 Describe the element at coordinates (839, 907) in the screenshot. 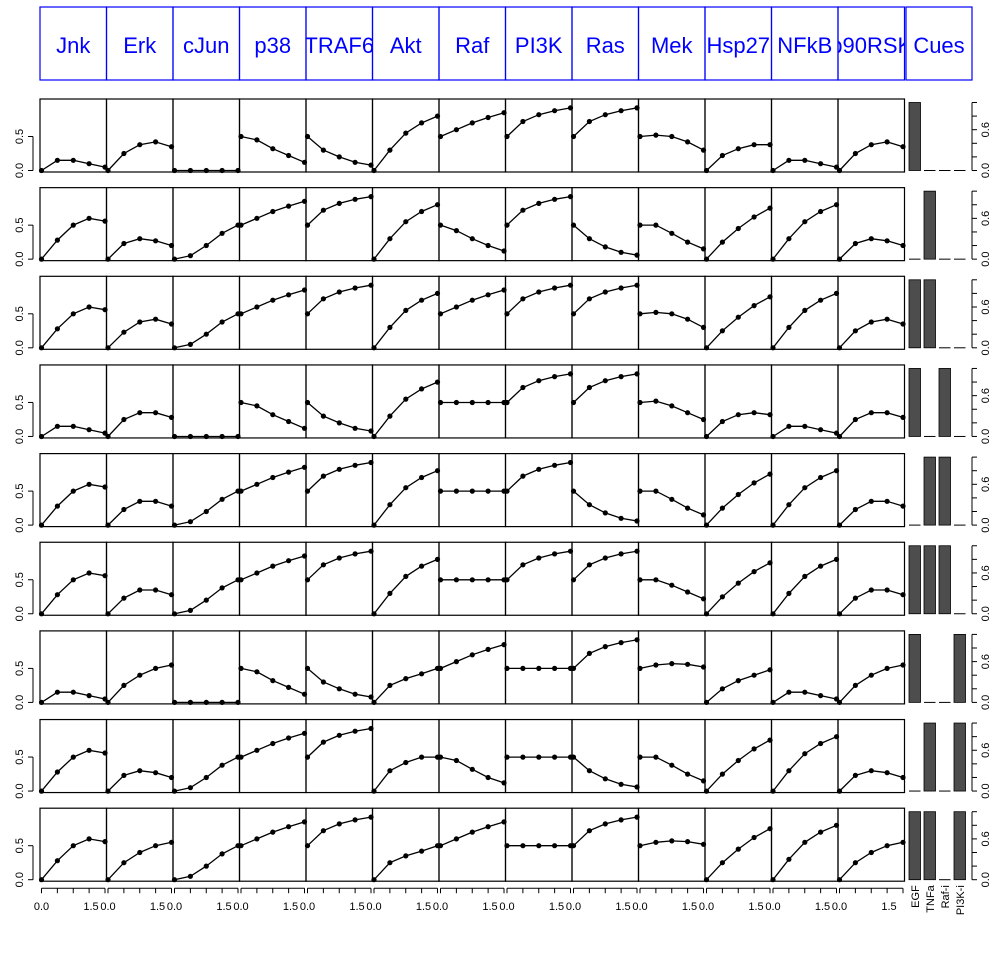

I see `x-tick-label: 0.0` at that location.